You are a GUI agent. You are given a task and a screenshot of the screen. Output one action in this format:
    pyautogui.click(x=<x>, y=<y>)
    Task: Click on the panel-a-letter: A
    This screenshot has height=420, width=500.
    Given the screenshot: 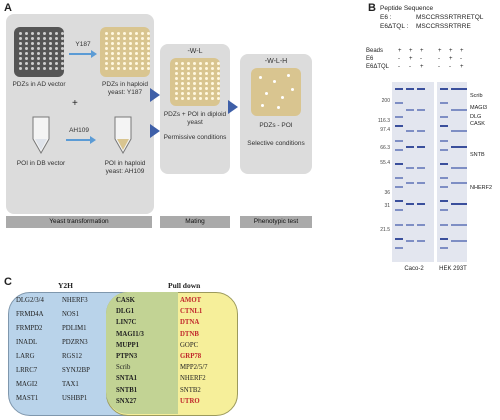 What is the action you would take?
    pyautogui.click(x=8, y=8)
    